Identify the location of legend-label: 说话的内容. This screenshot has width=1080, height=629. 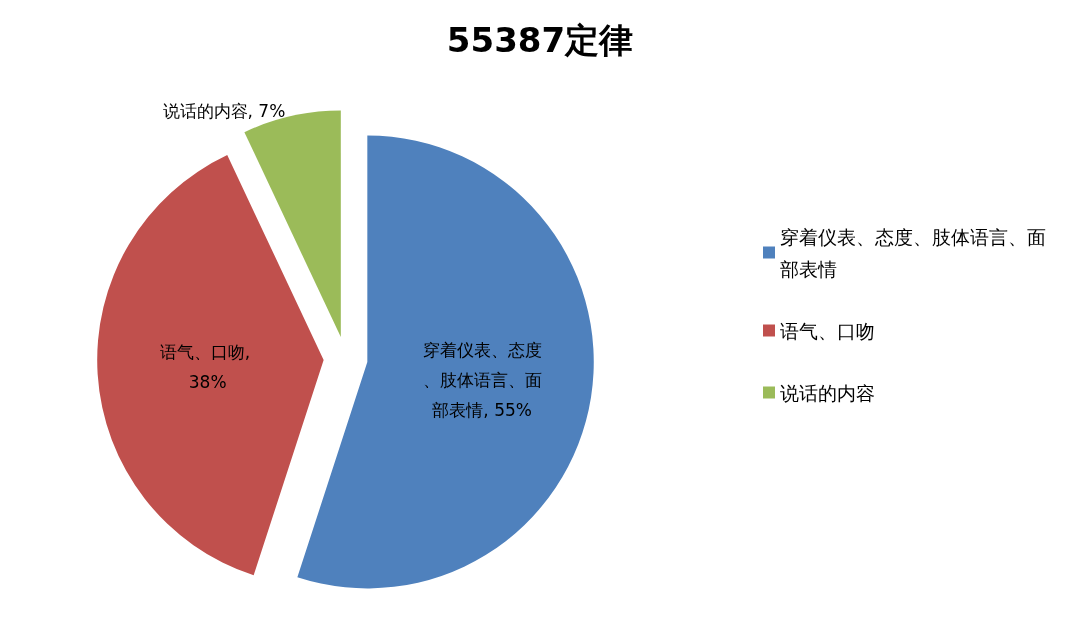
(827, 392).